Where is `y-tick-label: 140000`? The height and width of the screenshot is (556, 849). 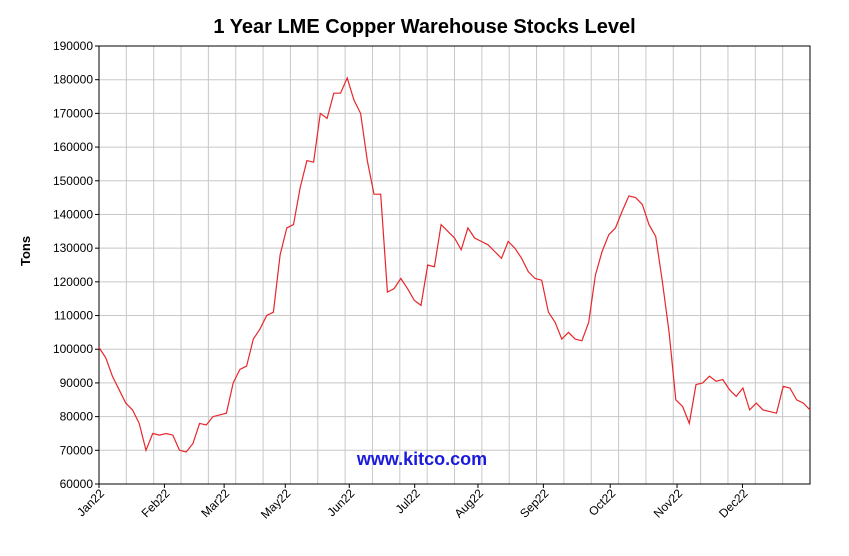
y-tick-label: 140000 is located at coordinates (73, 214).